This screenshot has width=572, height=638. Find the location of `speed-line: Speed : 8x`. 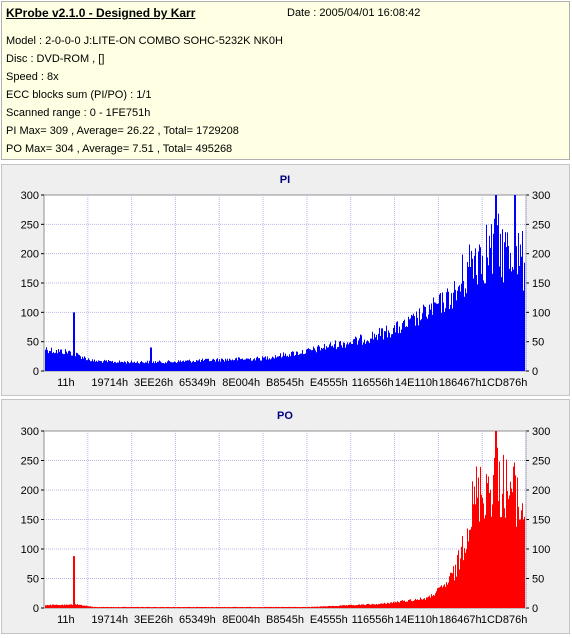

speed-line: Speed : 8x is located at coordinates (32, 77).